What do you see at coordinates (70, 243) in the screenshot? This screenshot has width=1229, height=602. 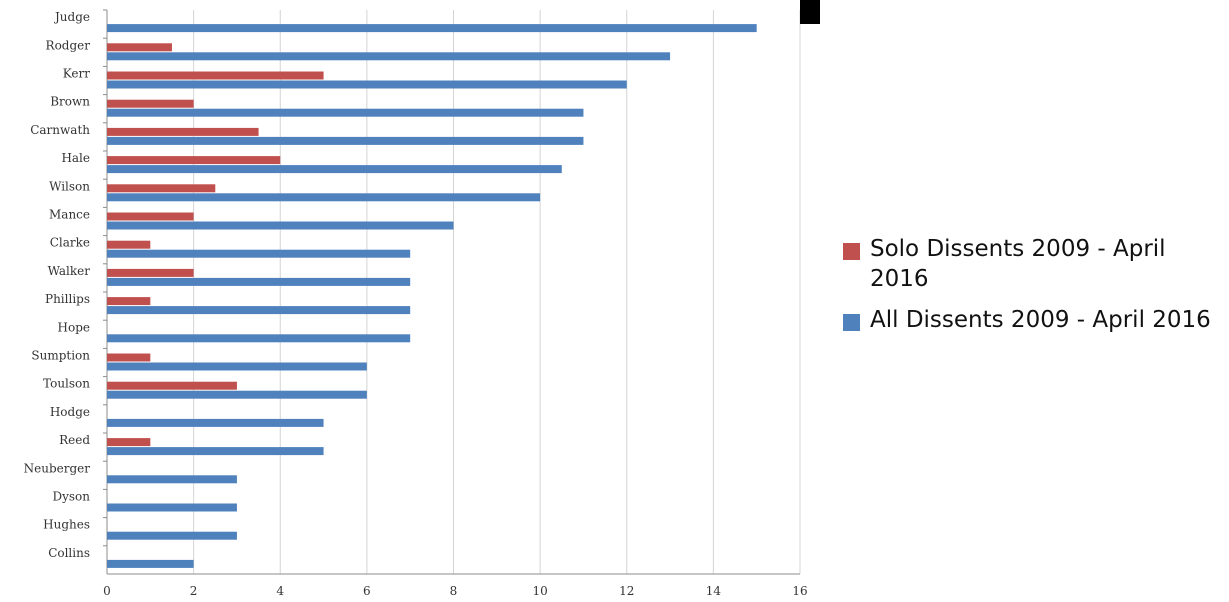 I see `category-label: Clarke` at bounding box center [70, 243].